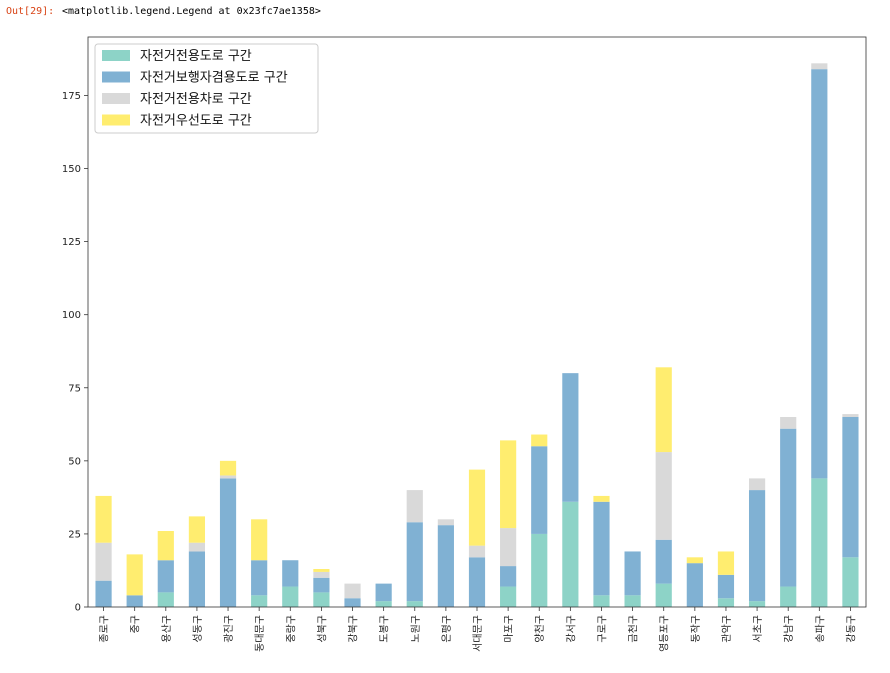 Image resolution: width=890 pixels, height=673 pixels. I want to click on x-tick-label: 강동구, so click(851, 629).